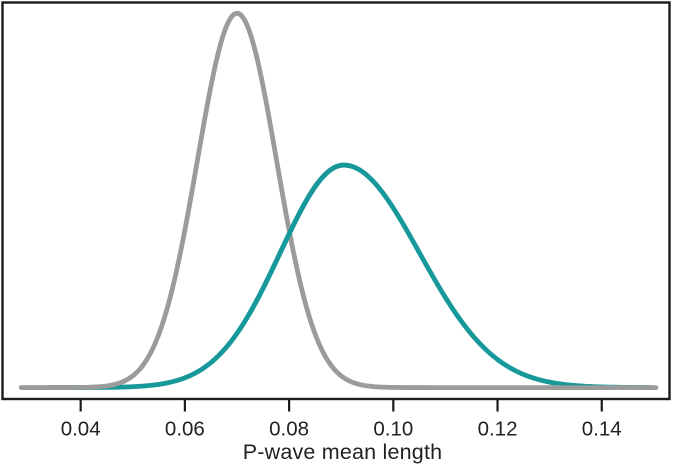 The width and height of the screenshot is (674, 469). What do you see at coordinates (81, 429) in the screenshot?
I see `x-tick-label: 0.04` at bounding box center [81, 429].